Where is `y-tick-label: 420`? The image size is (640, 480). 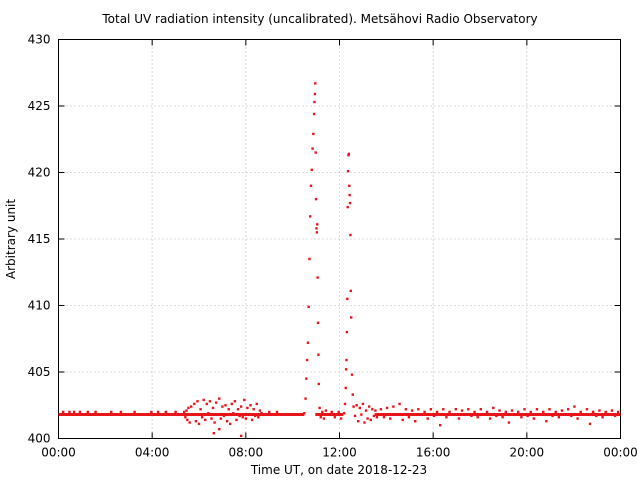
y-tick-label: 420 is located at coordinates (39, 173).